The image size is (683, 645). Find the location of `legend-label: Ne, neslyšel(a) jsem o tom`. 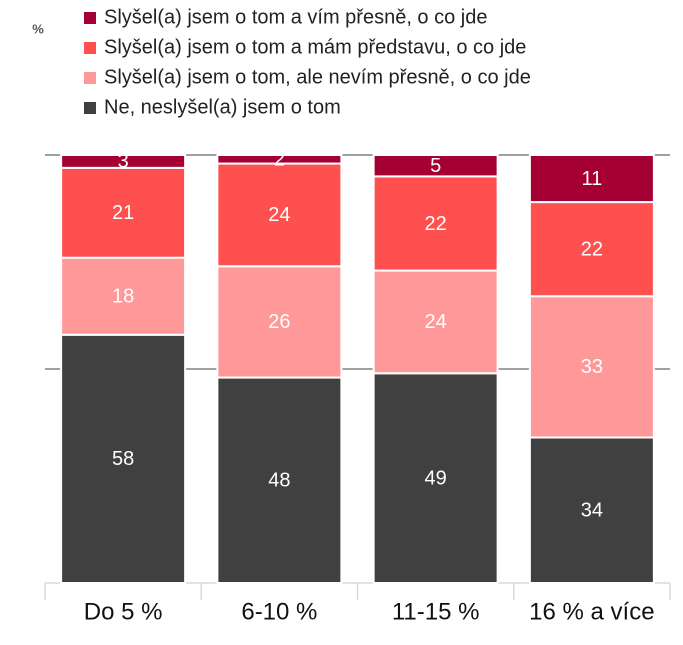

legend-label: Ne, neslyšel(a) jsem o tom is located at coordinates (222, 107).